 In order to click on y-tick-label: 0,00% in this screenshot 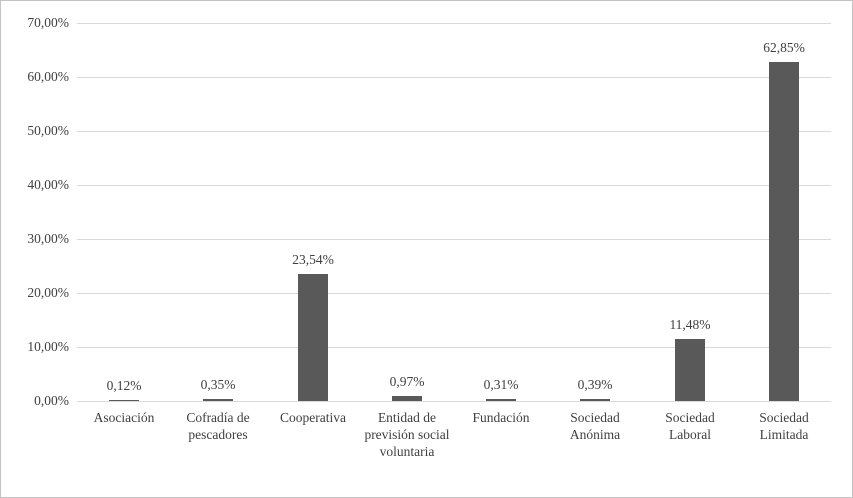, I will do `click(51, 400)`.